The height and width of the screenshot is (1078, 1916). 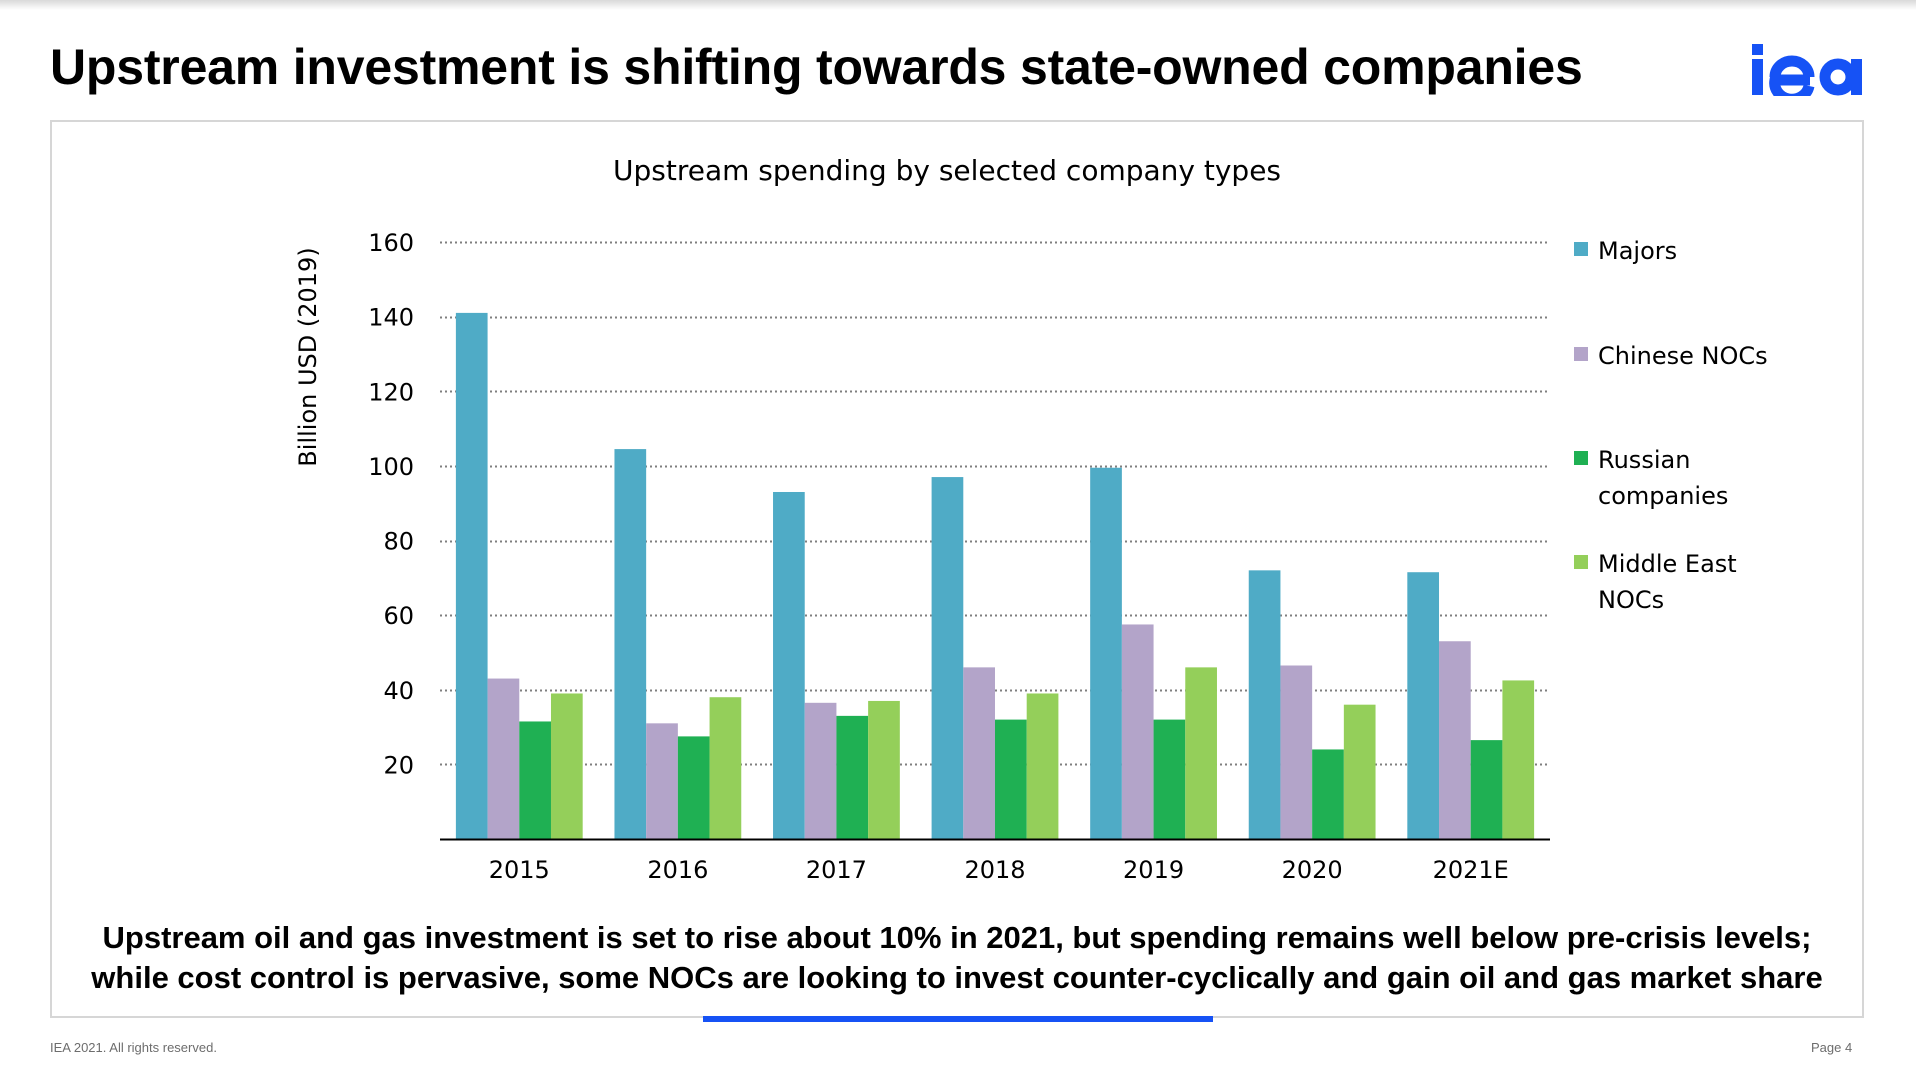 I want to click on bar-russian-companies-2019, so click(x=1169, y=779).